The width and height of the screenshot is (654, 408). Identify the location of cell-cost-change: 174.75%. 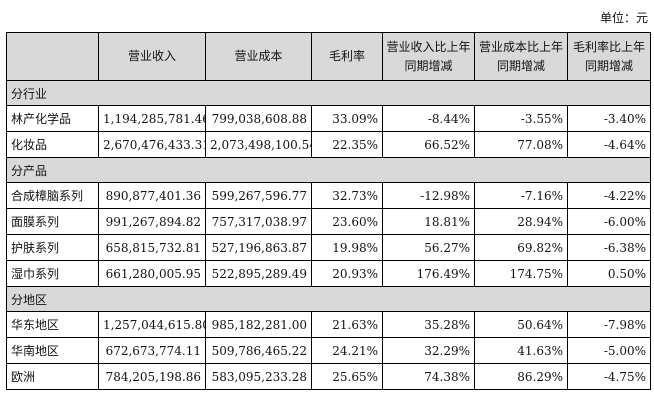
(521, 273).